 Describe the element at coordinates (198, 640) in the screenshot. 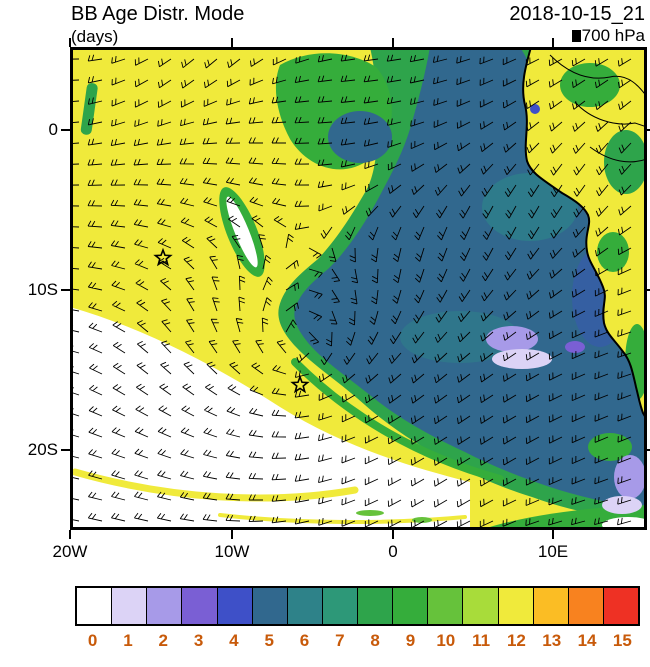

I see `colorbar-tick-label: 3` at that location.